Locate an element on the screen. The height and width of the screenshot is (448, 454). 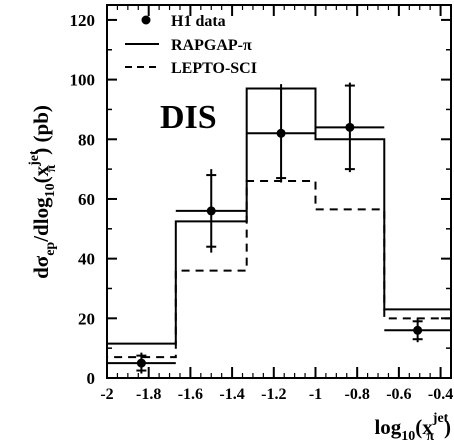
x-tick-label: -1.8 is located at coordinates (148, 394).